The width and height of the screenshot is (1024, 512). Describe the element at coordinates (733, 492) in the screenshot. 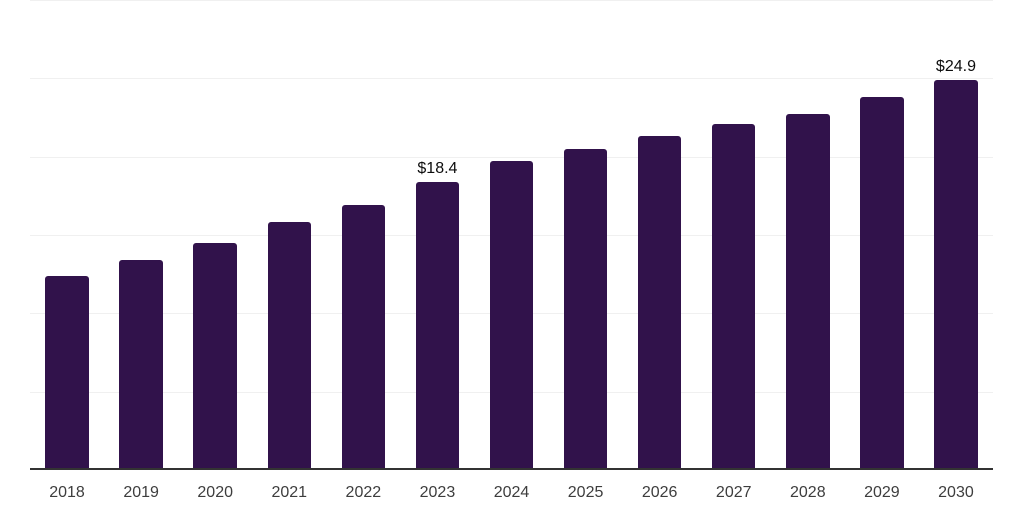

I see `x-tick-2027: 2027` at that location.